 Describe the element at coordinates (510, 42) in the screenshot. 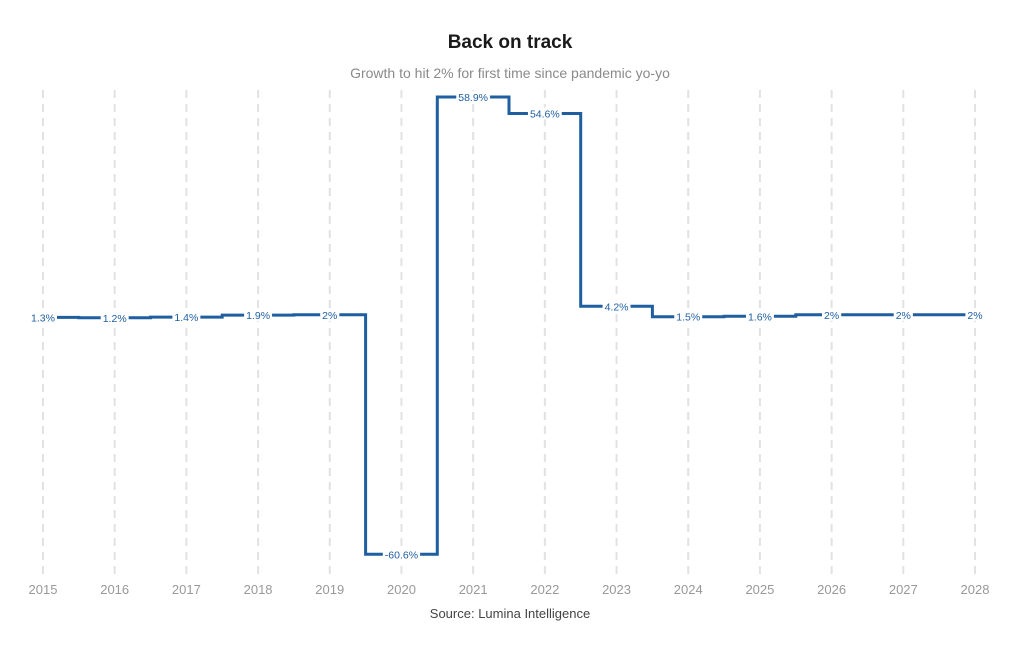

I see `chart-title: Back on track` at that location.